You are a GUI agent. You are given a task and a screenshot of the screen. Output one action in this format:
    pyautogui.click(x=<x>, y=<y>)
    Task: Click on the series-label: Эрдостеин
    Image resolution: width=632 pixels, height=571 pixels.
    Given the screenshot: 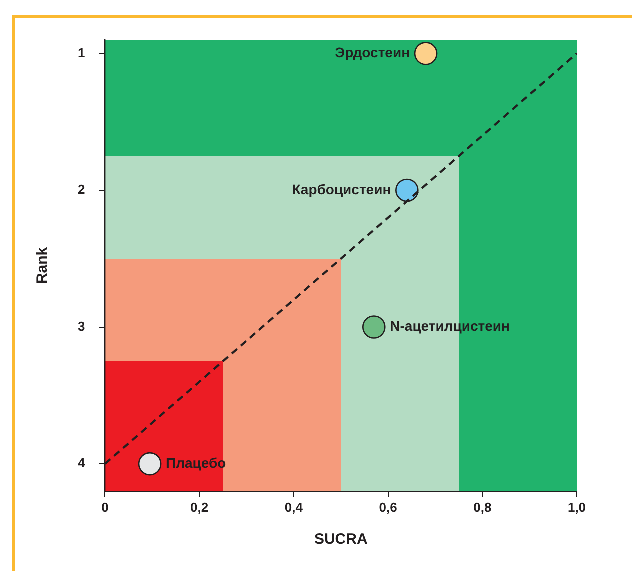 What is the action you would take?
    pyautogui.click(x=372, y=52)
    